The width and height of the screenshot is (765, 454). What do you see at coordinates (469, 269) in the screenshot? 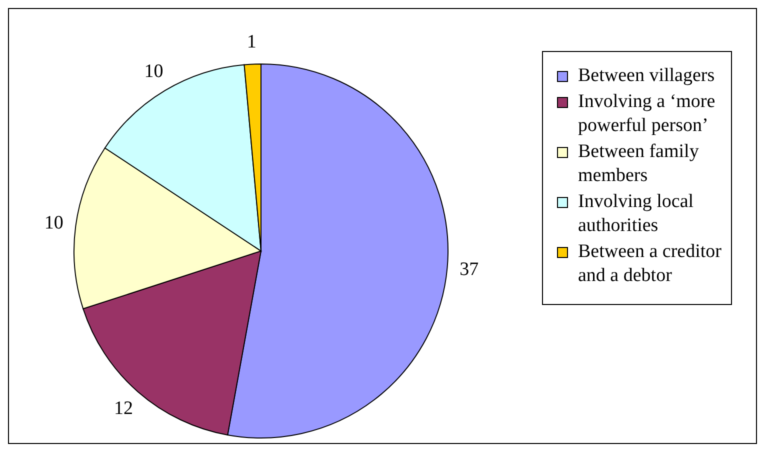
I see `data-label: 37` at bounding box center [469, 269].